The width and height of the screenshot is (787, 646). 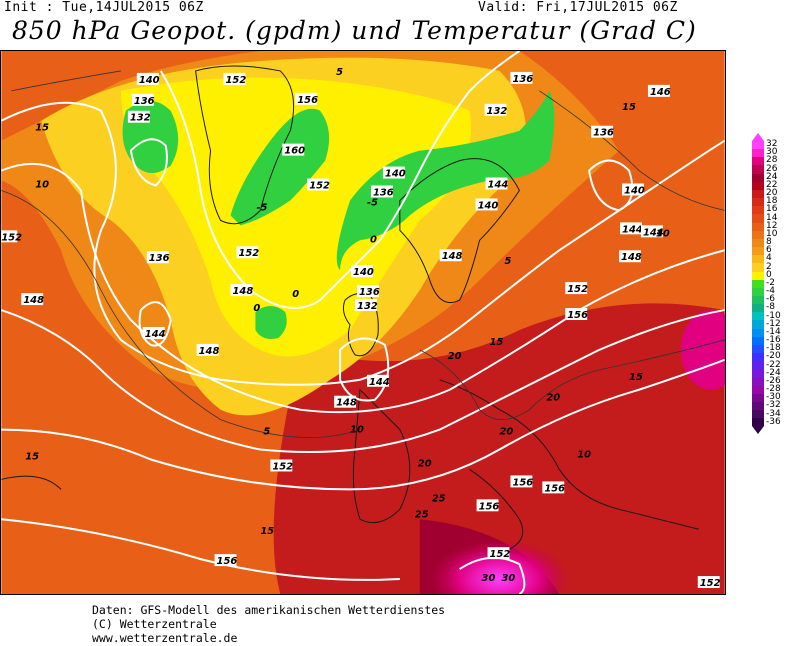 I want to click on colorbar-tick-label: 24, so click(x=772, y=176).